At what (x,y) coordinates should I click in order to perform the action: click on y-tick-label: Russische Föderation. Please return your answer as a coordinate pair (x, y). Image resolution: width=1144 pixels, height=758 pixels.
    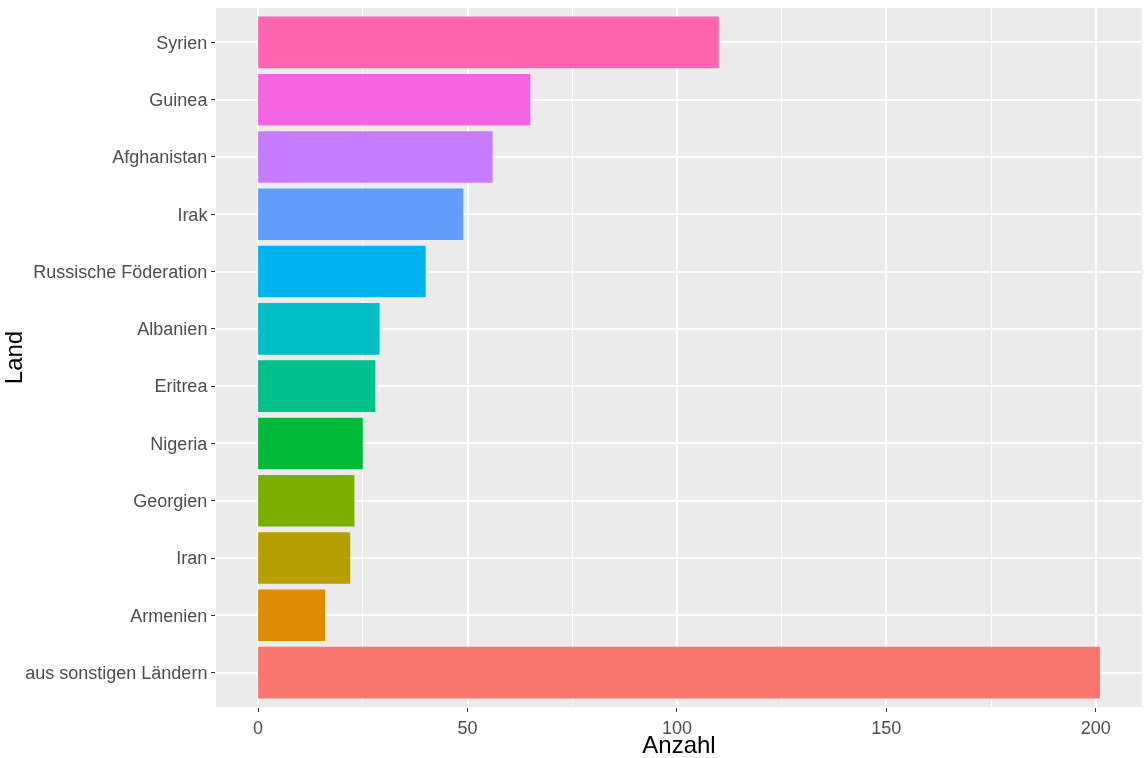
    Looking at the image, I should click on (120, 271).